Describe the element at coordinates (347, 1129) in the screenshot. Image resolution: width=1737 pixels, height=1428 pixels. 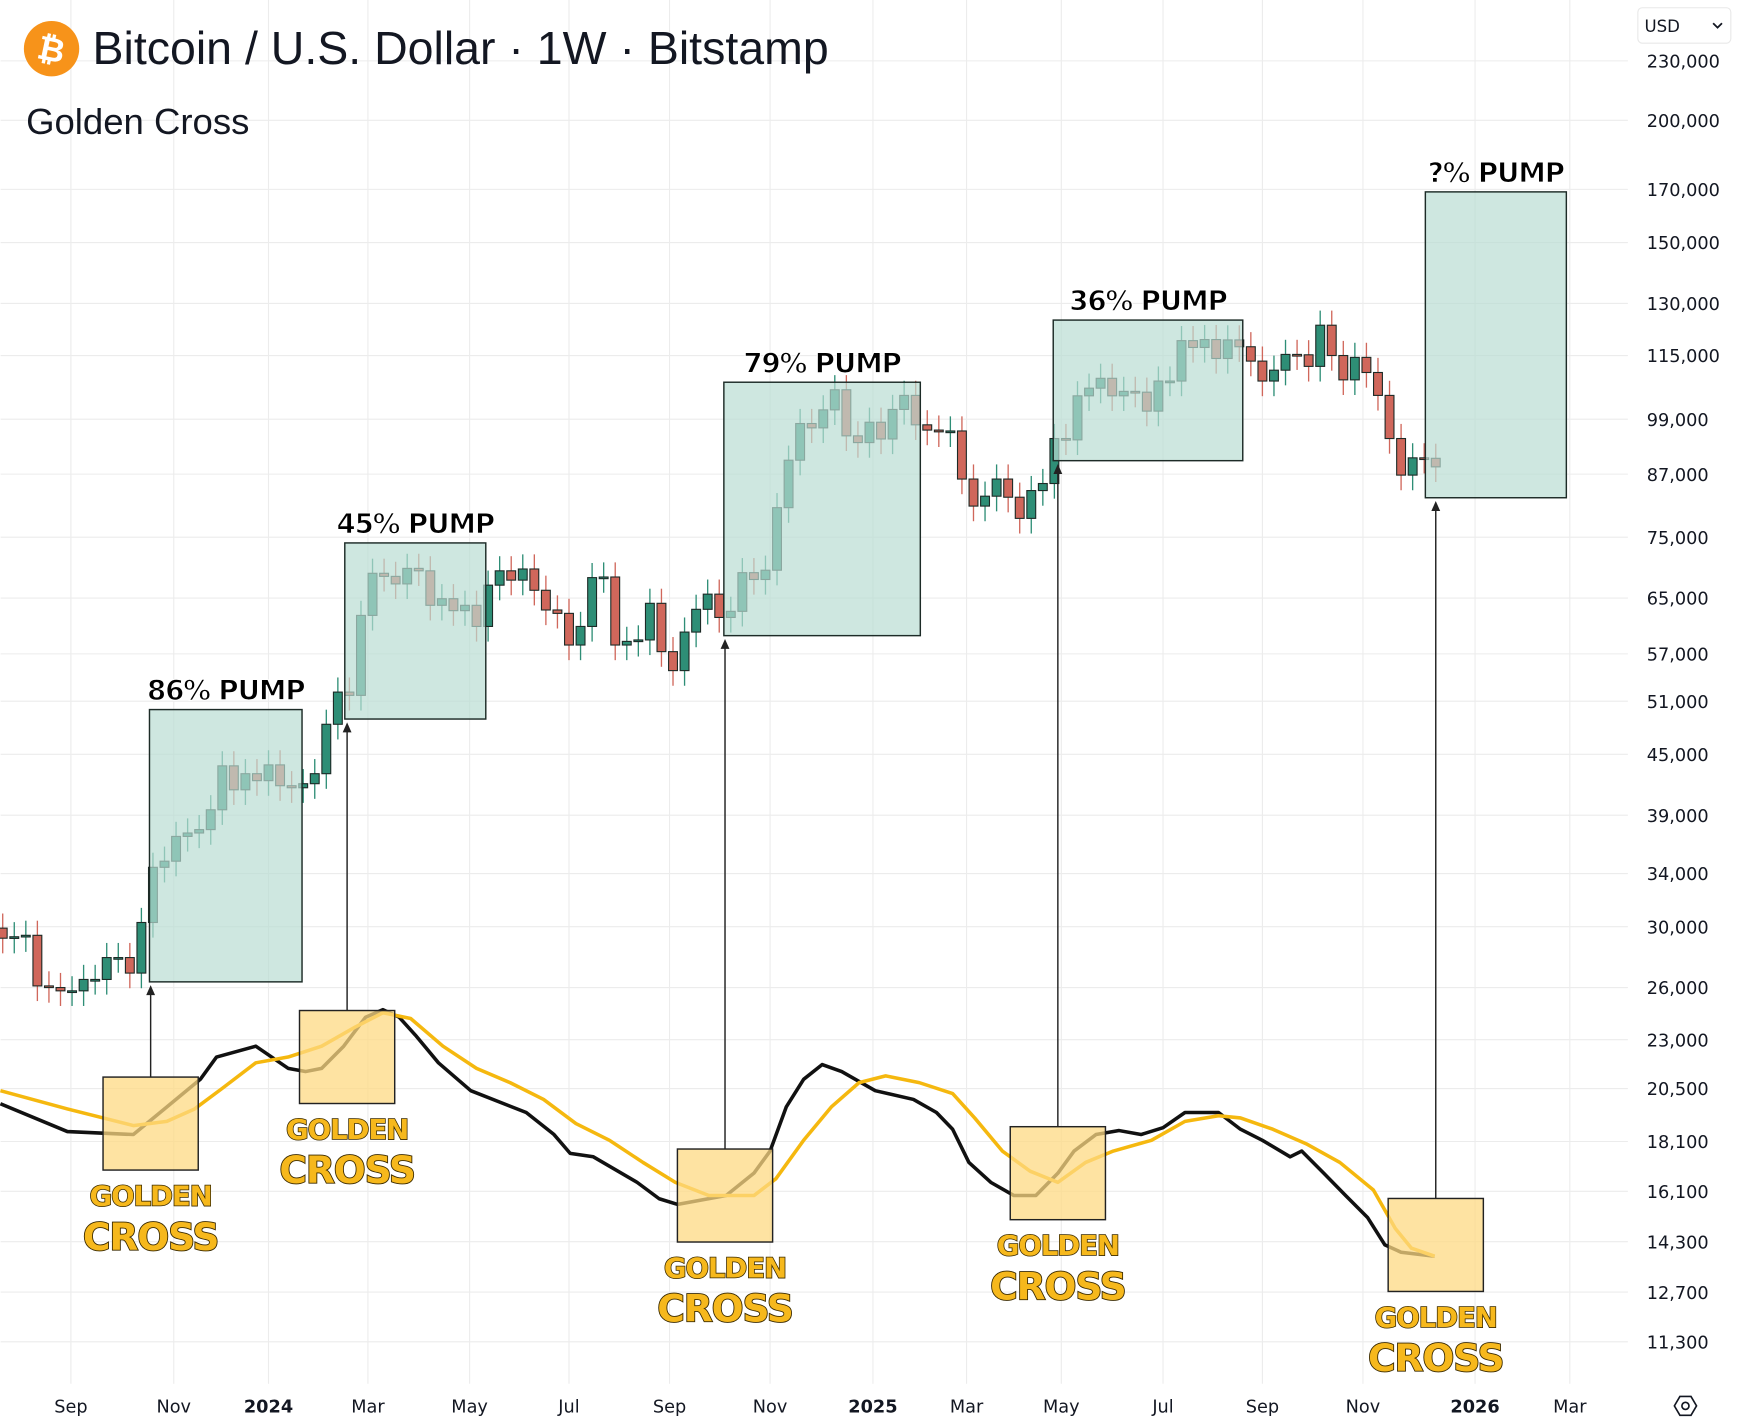
I see `golden-cross-label: GOLDEN` at that location.